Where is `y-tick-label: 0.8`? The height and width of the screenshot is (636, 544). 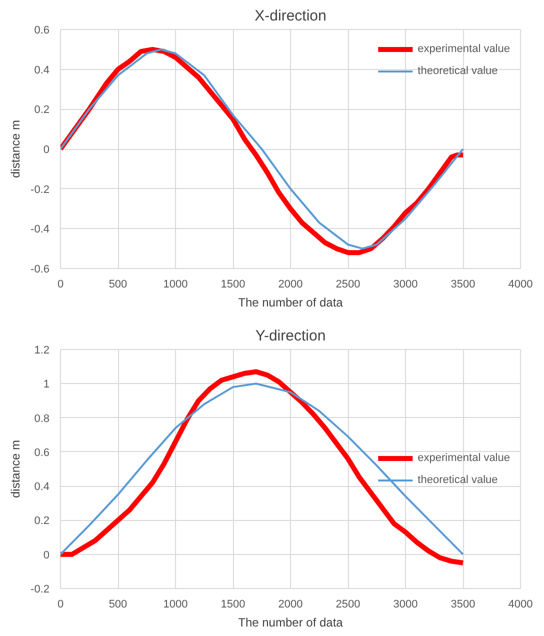 y-tick-label: 0.8 is located at coordinates (42, 418).